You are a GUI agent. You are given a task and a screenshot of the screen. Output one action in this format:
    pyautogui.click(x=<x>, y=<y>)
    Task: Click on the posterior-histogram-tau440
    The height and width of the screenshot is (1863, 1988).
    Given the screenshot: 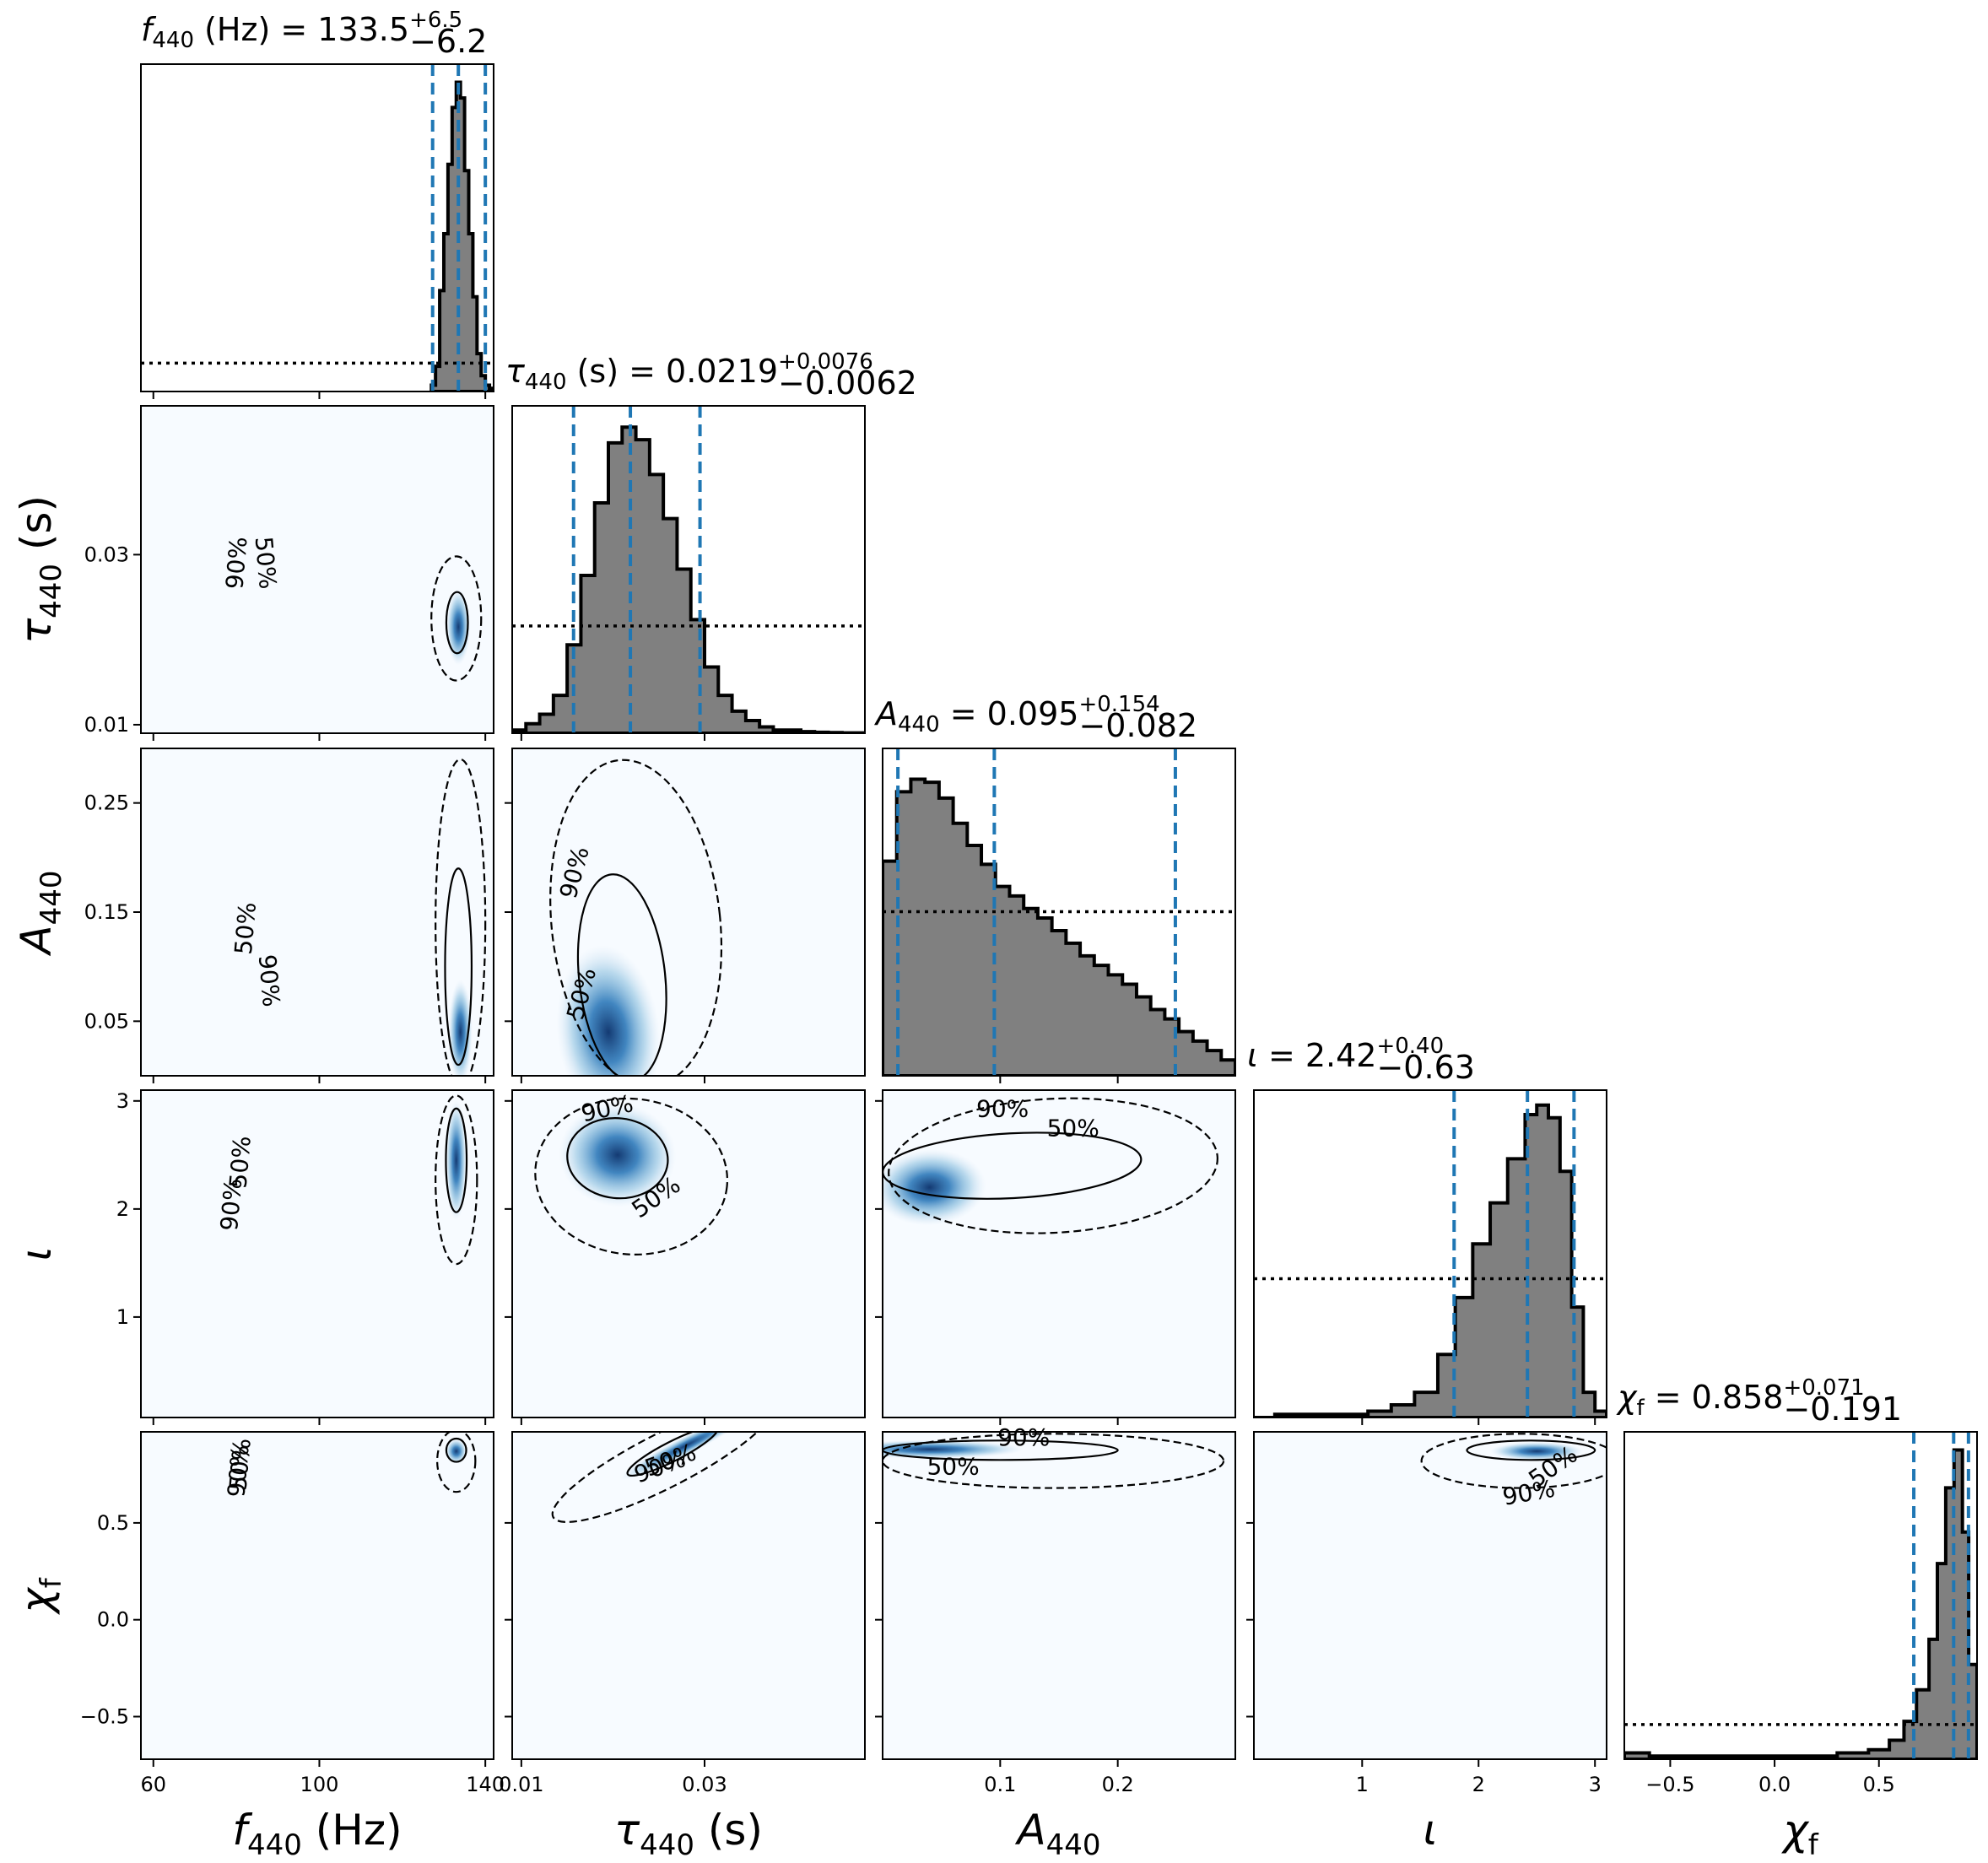 What is the action you would take?
    pyautogui.click(x=688, y=579)
    